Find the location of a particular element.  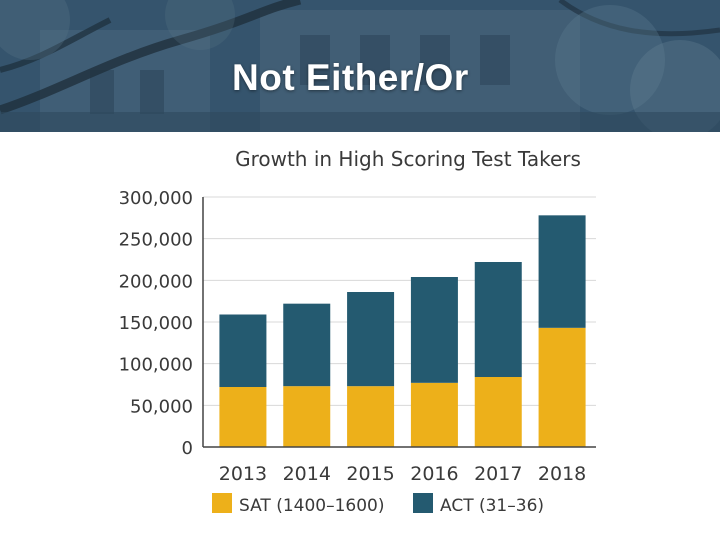

bar-sat-2017 is located at coordinates (498, 412).